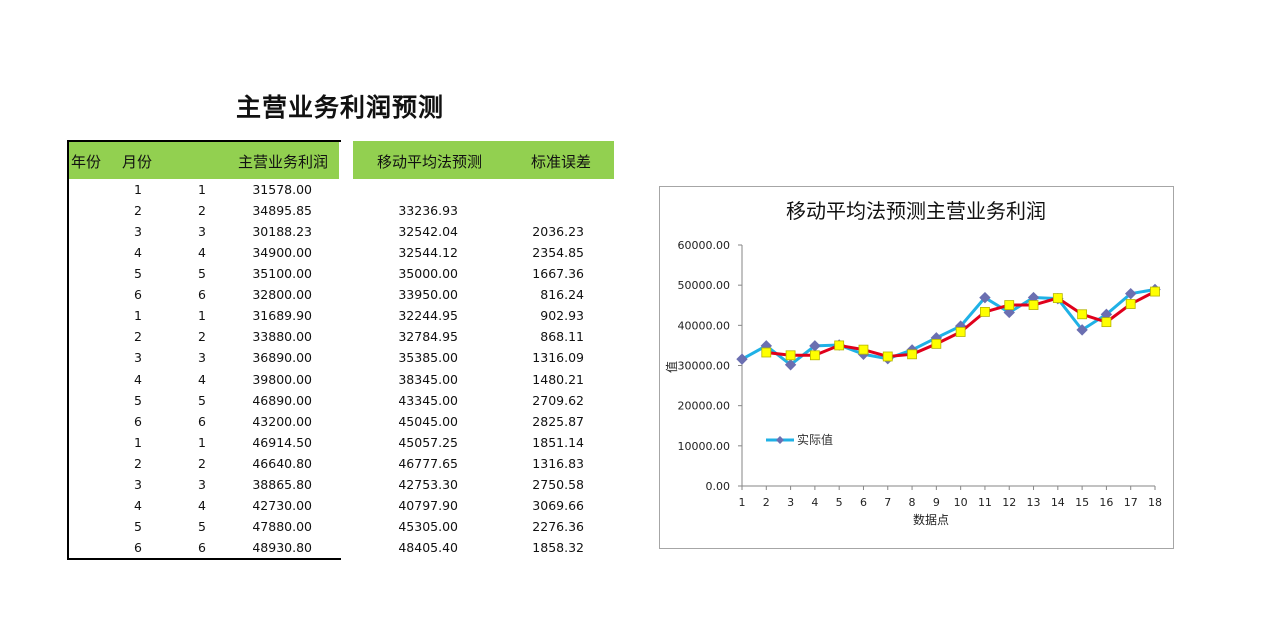 The image size is (1280, 629). I want to click on moving-avg-cell: 35385.00, so click(428, 358).